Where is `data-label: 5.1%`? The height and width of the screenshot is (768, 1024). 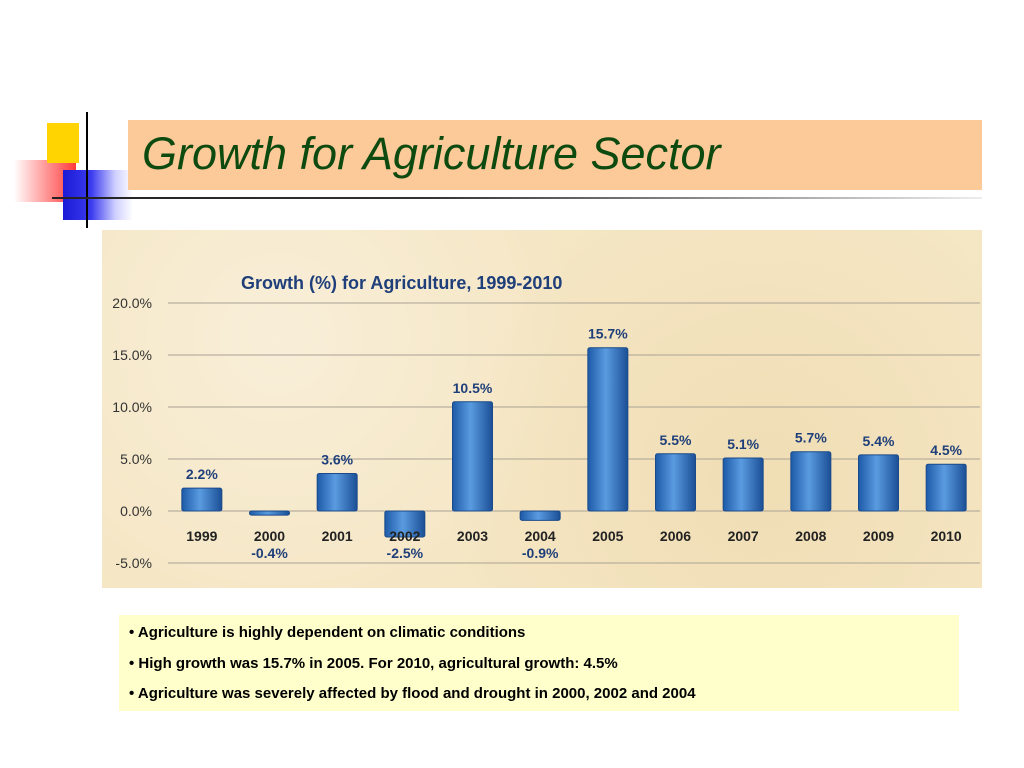
data-label: 5.1% is located at coordinates (743, 444).